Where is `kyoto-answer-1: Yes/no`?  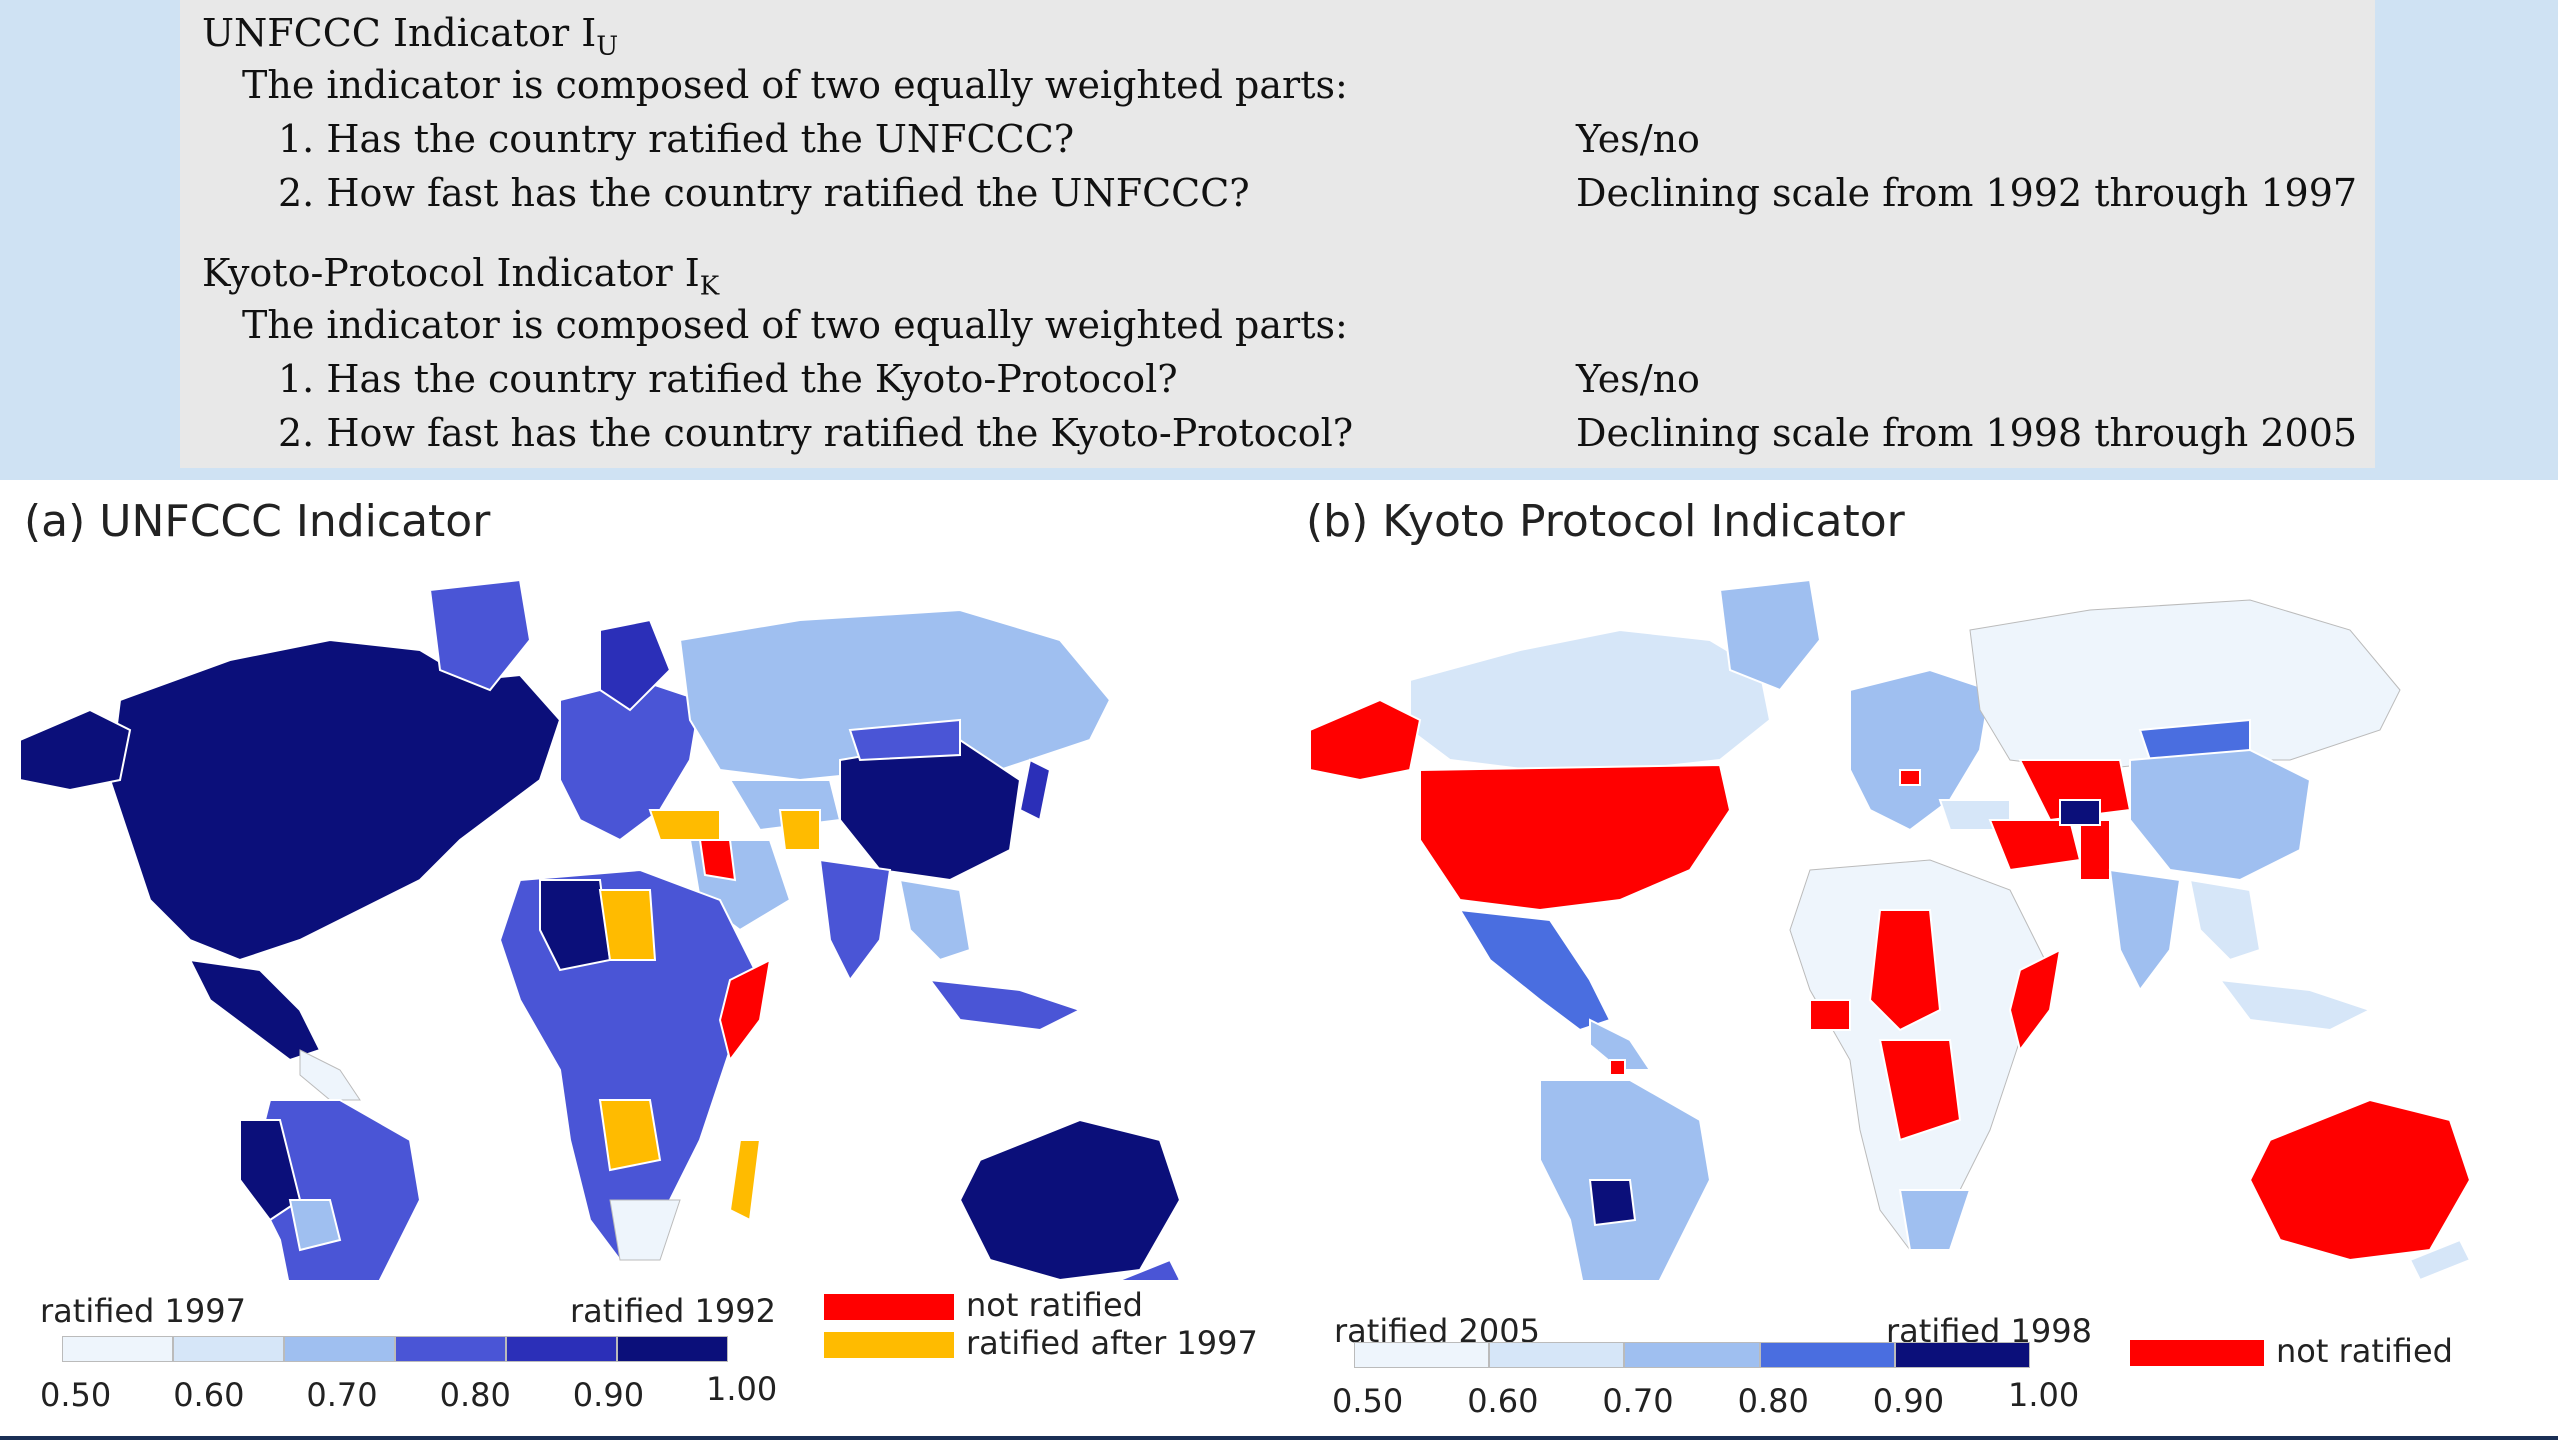 kyoto-answer-1: Yes/no is located at coordinates (1638, 379).